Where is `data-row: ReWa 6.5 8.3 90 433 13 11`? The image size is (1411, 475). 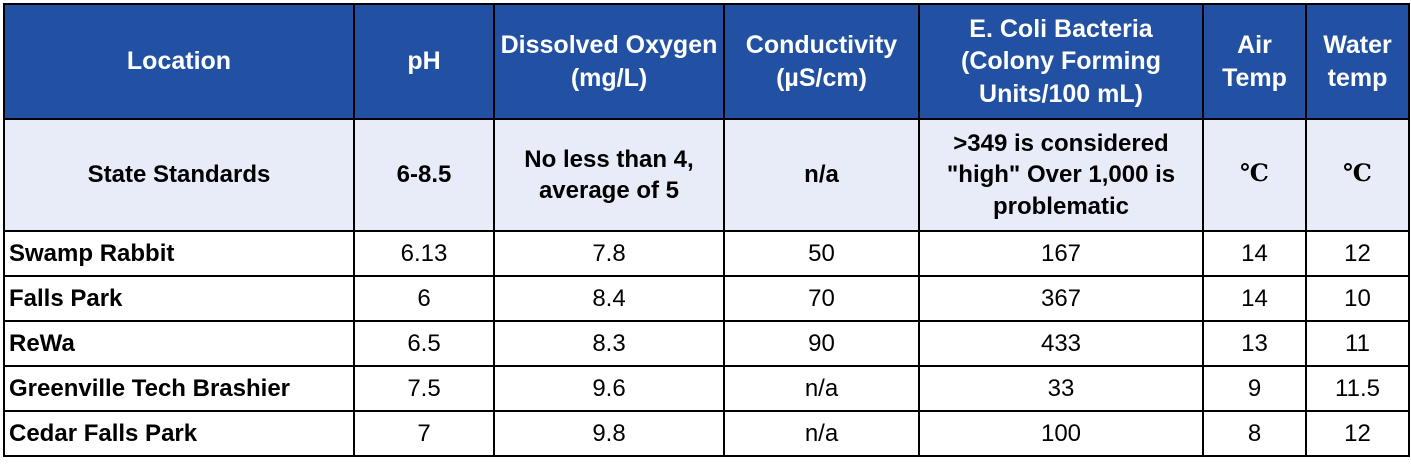
data-row: ReWa 6.5 8.3 90 433 13 11 is located at coordinates (706, 343).